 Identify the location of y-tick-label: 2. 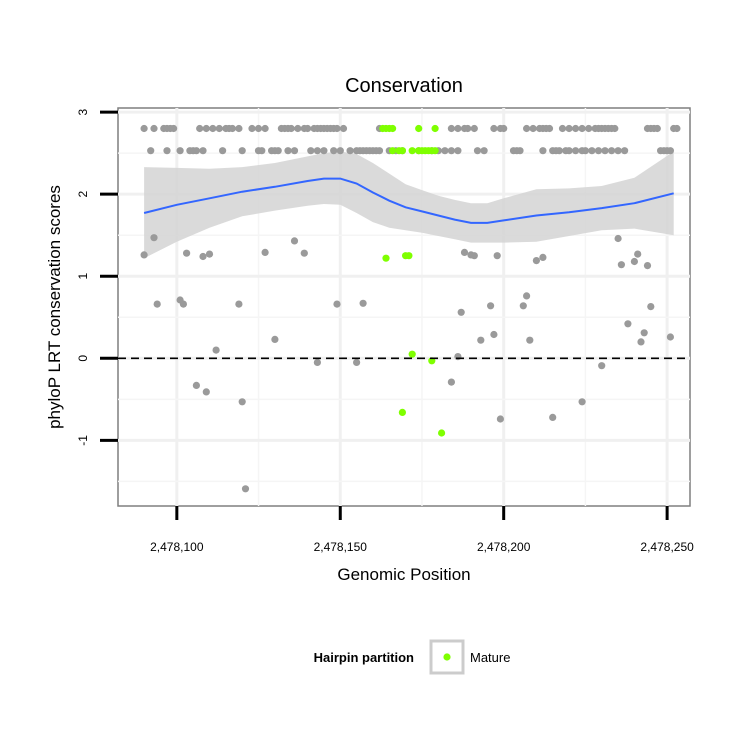
(83, 194).